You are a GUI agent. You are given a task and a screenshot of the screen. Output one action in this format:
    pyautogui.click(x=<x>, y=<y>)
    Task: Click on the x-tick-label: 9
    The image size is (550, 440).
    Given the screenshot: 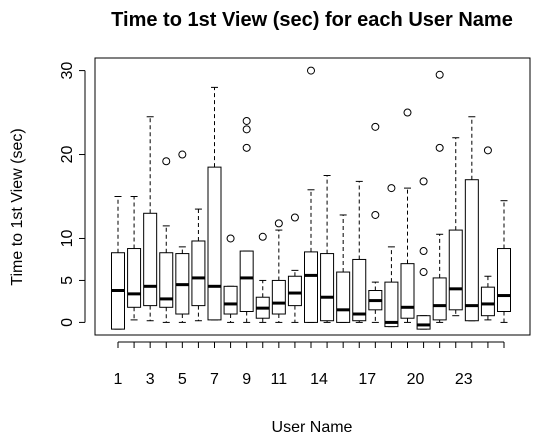 What is the action you would take?
    pyautogui.click(x=246, y=379)
    